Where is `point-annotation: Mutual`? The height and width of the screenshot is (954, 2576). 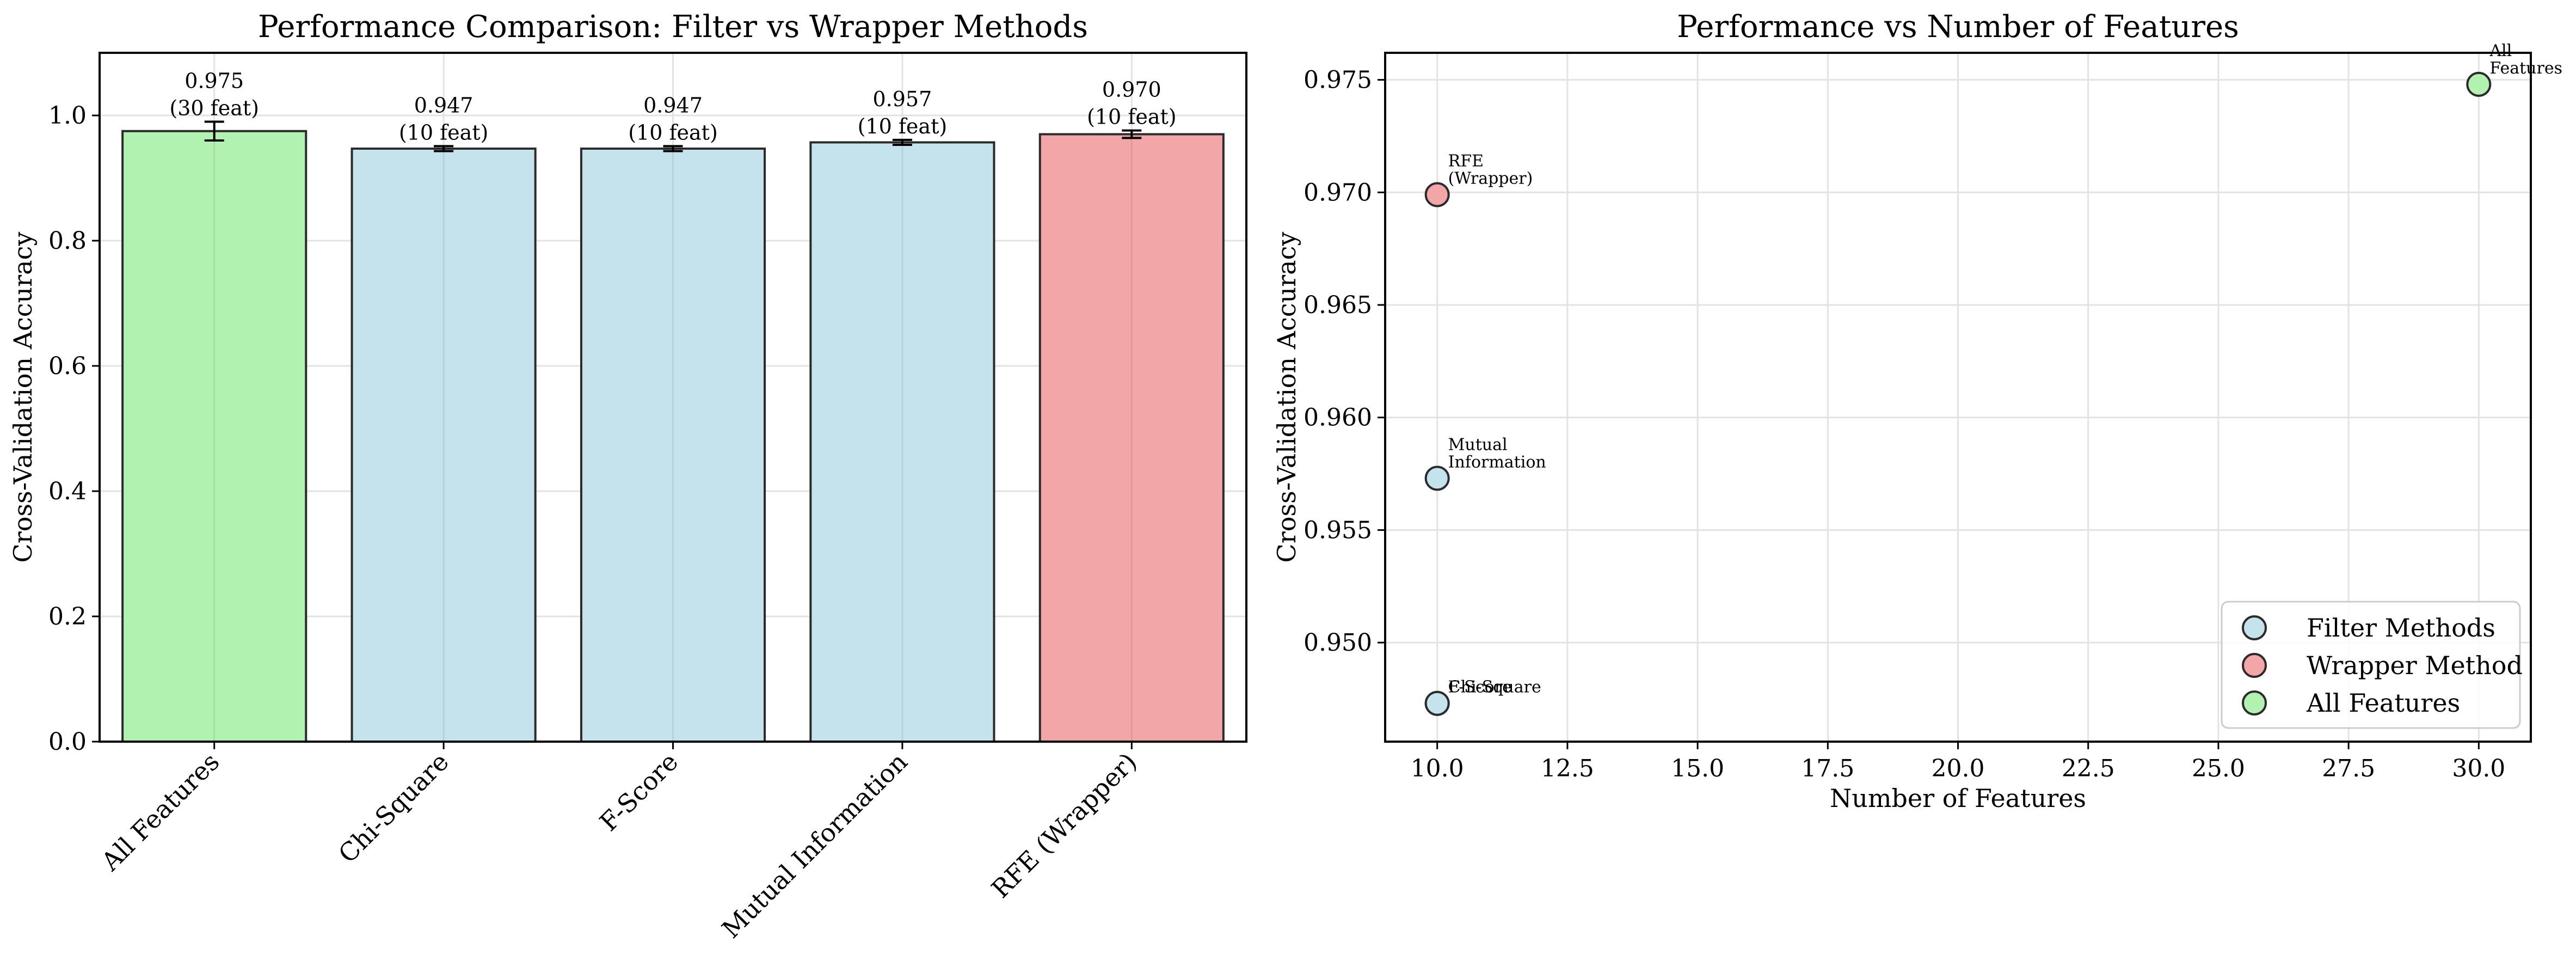
point-annotation: Mutual is located at coordinates (1478, 444).